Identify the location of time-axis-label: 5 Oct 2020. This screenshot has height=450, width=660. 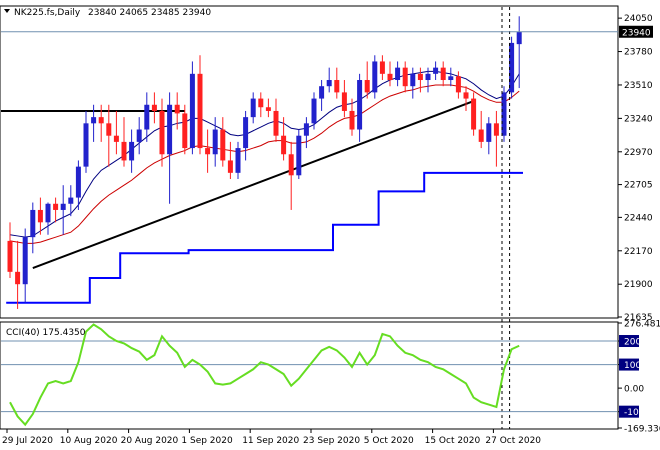
(389, 441).